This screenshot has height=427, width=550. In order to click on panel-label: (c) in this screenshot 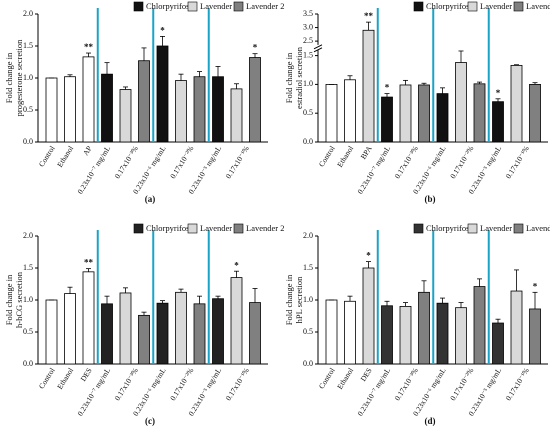, I will do `click(150, 421)`.